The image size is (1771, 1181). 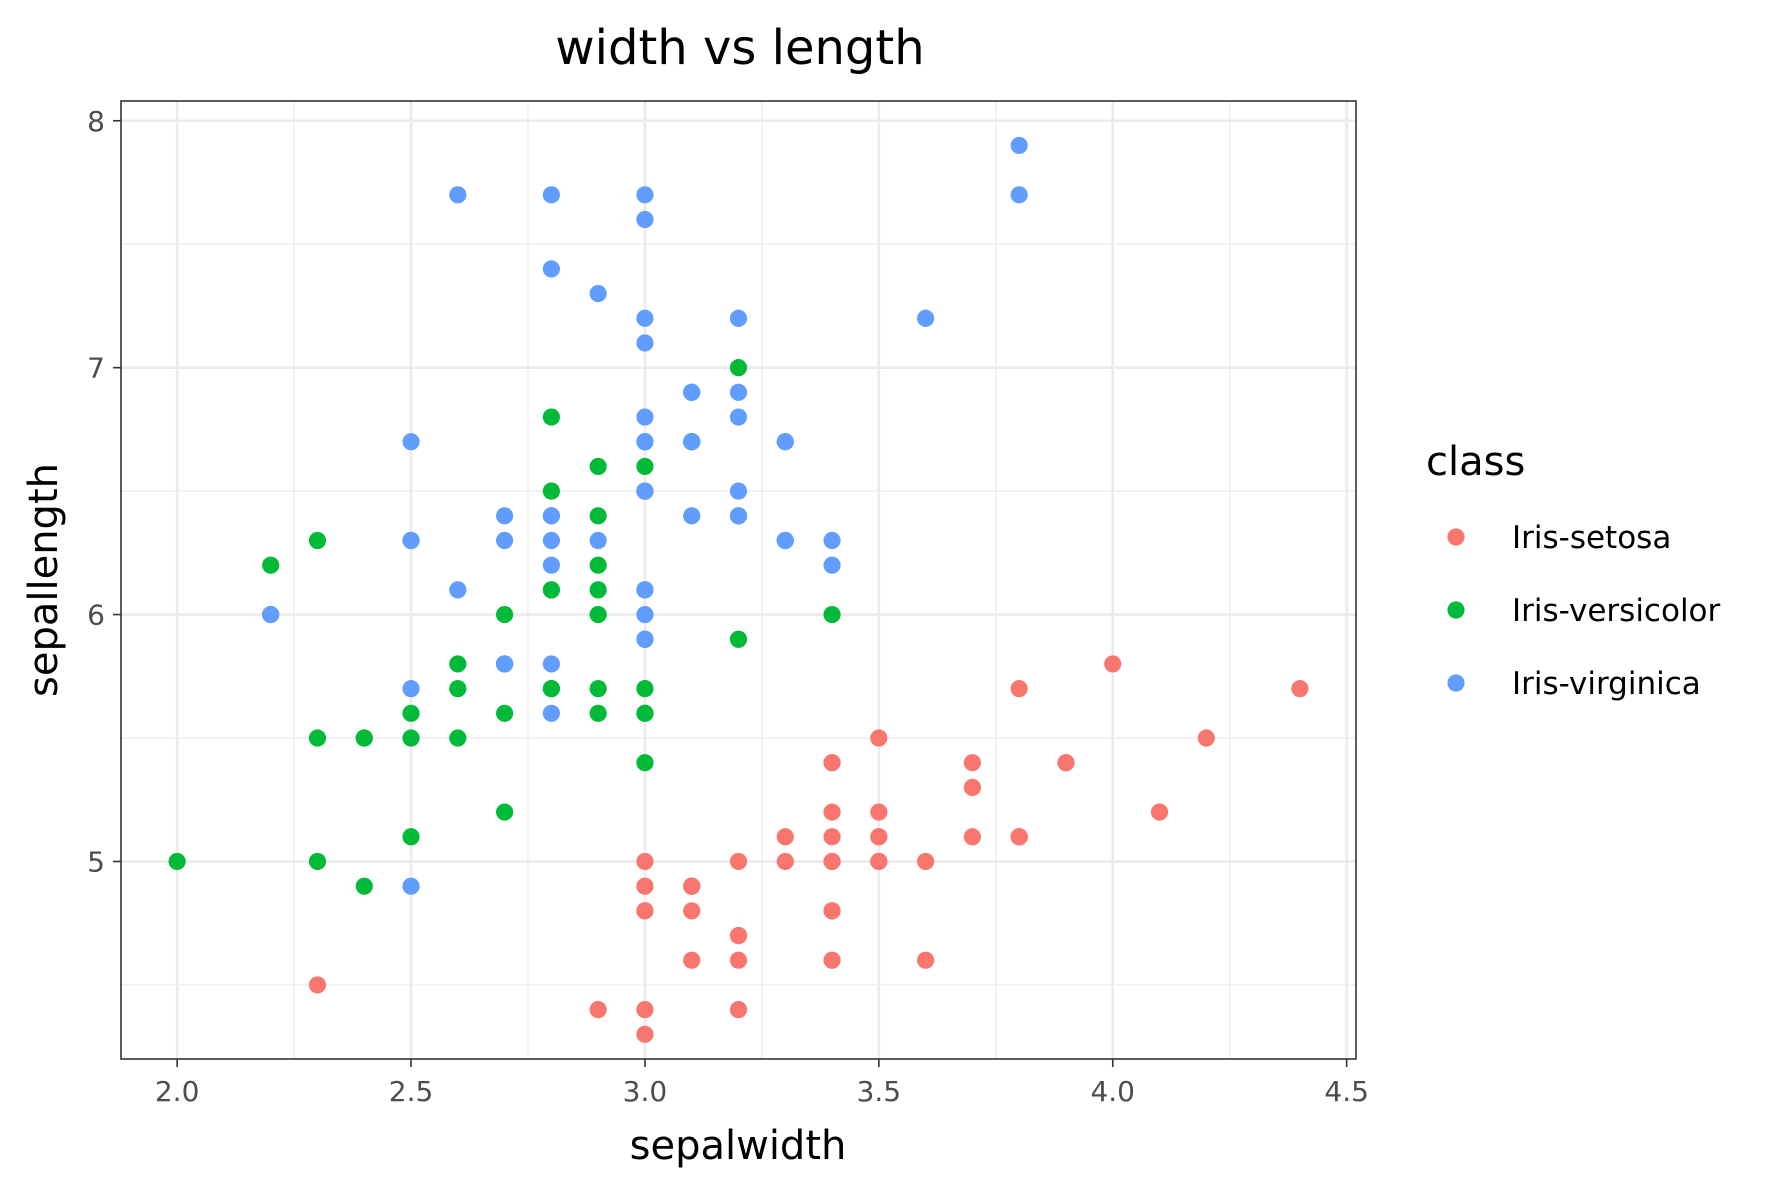 I want to click on y-axis-ticks: 5 6 7 8, so click(x=104, y=491).